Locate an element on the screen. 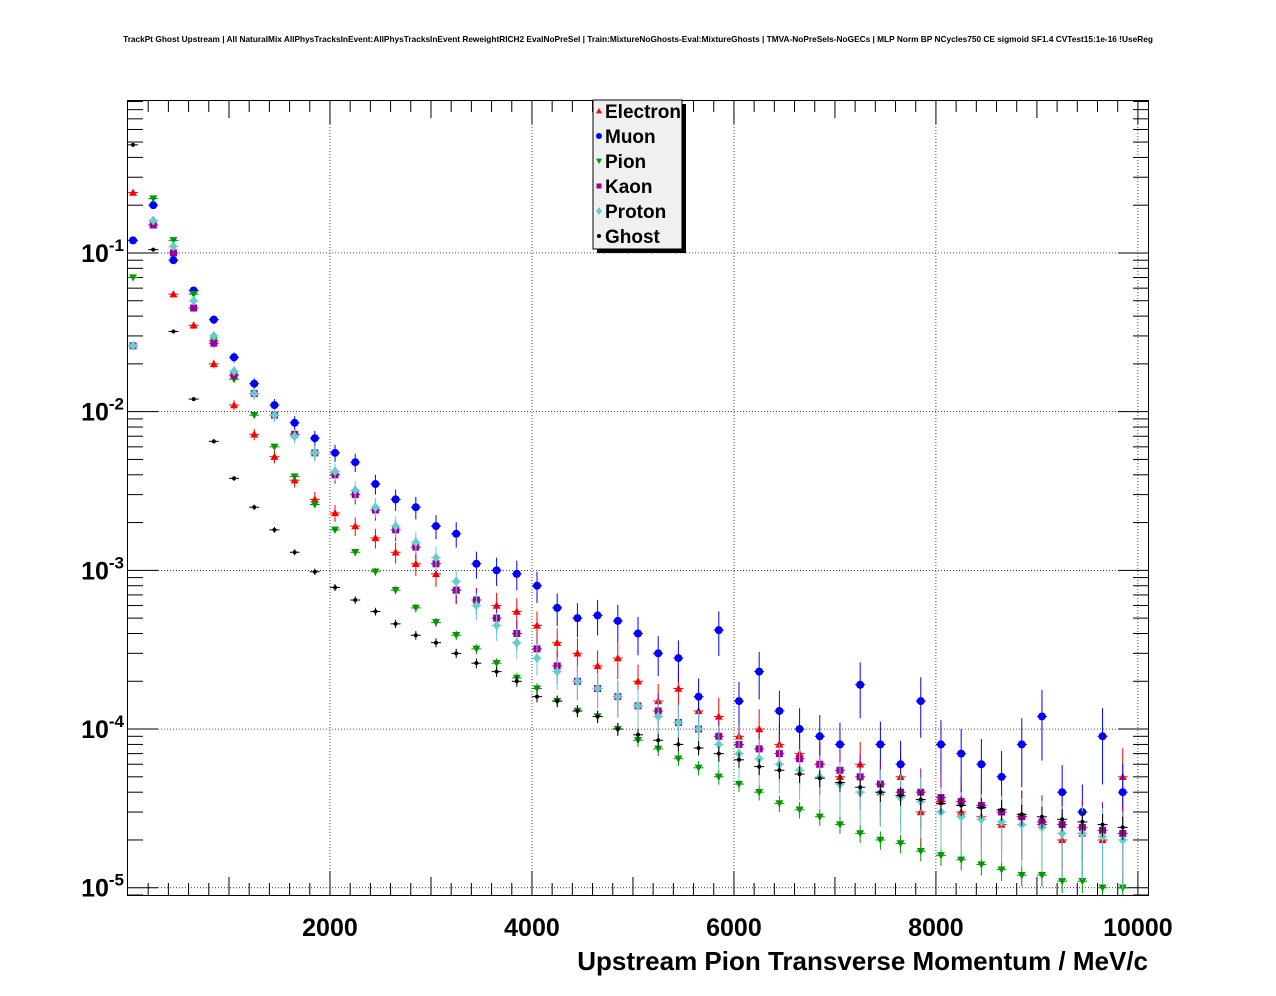 The height and width of the screenshot is (996, 1276). x-tick-label: 4000 is located at coordinates (532, 928).